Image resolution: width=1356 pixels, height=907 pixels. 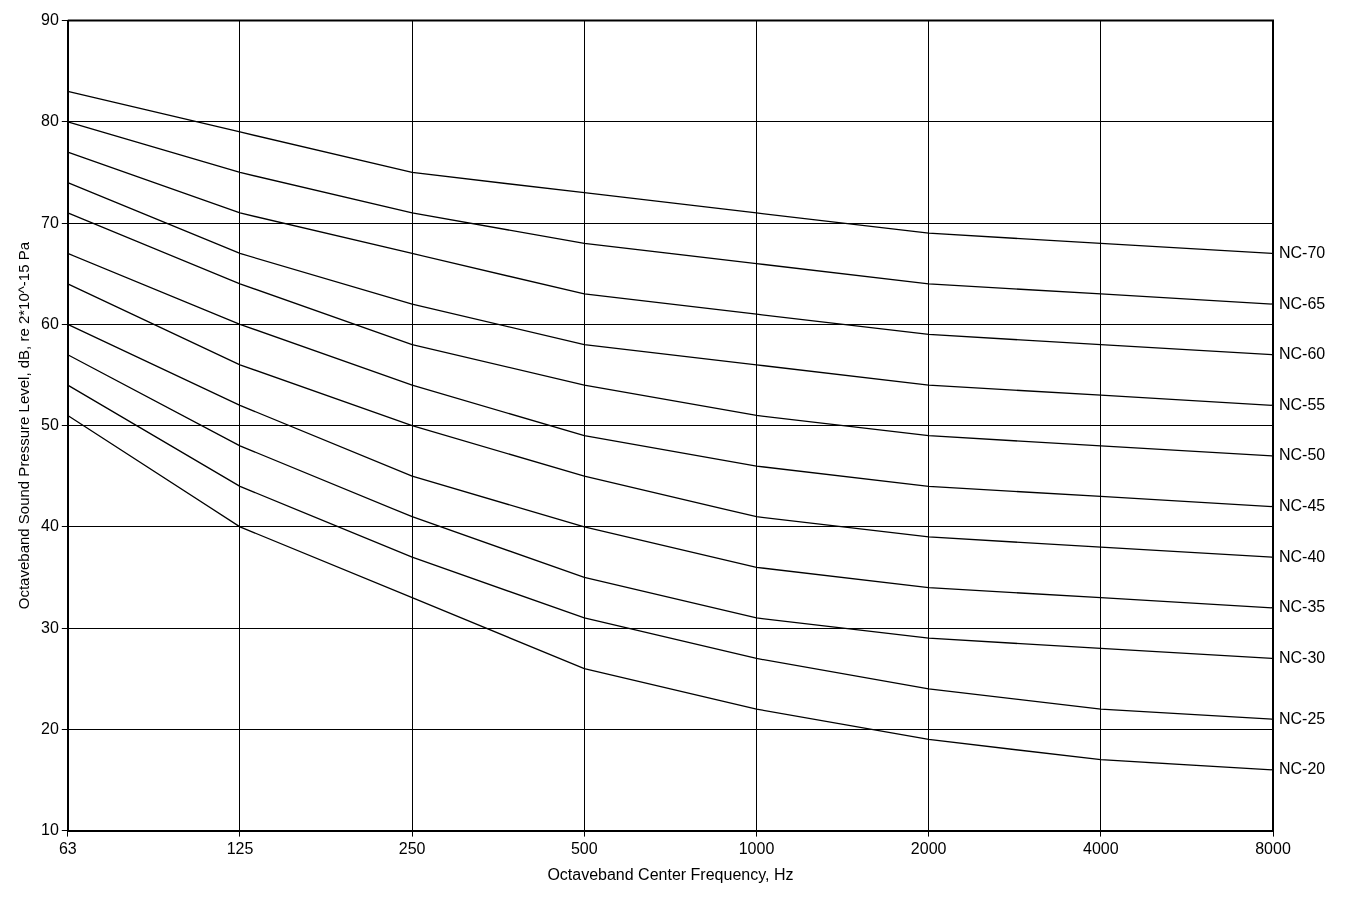 I want to click on series-label: NC-70, so click(x=1302, y=252).